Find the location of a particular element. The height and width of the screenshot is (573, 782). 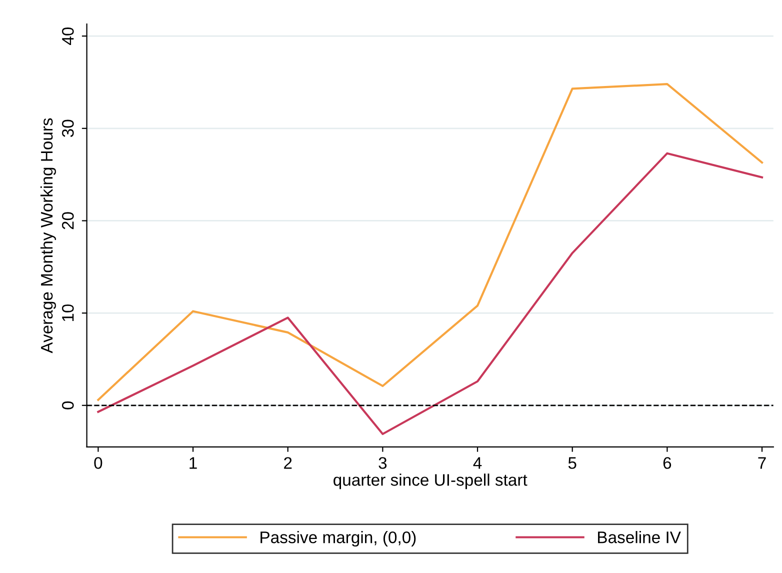

x-tick-label: 4 is located at coordinates (477, 463).